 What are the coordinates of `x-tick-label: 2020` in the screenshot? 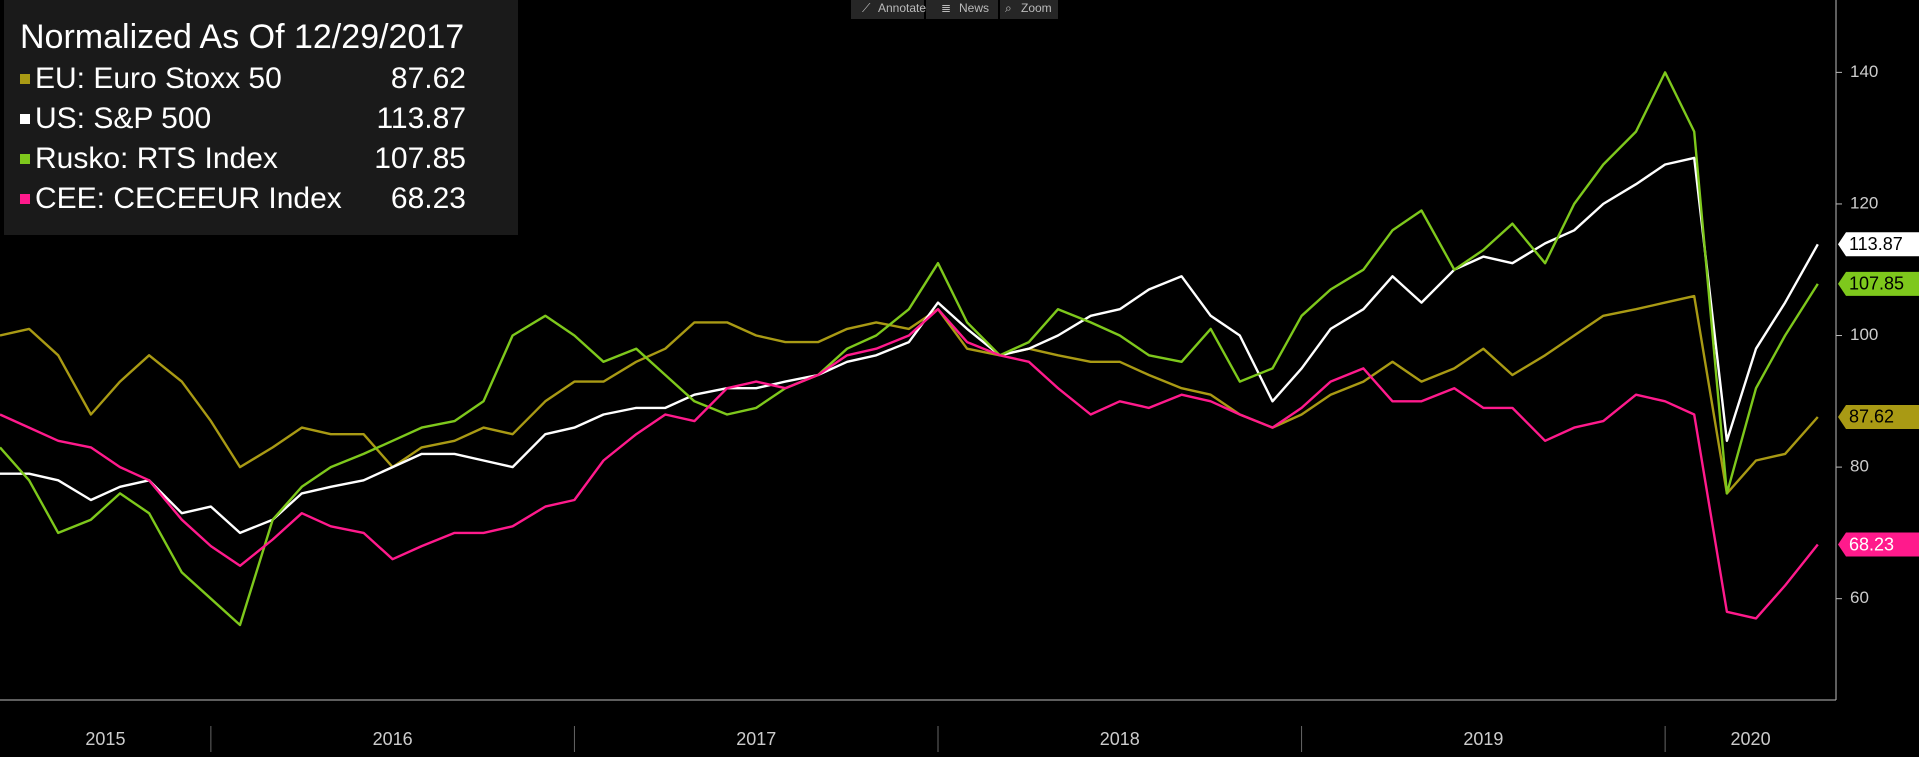 It's located at (1751, 739).